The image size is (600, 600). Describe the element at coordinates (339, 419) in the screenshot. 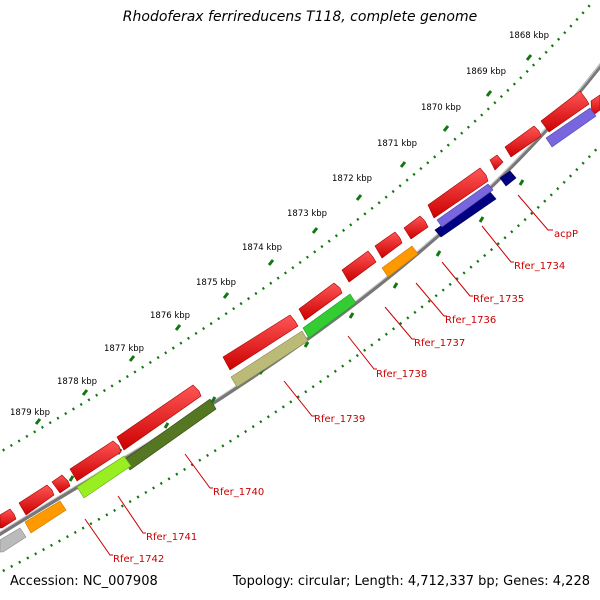

I see `gene-label-rfer-1739: Rfer_1739` at that location.